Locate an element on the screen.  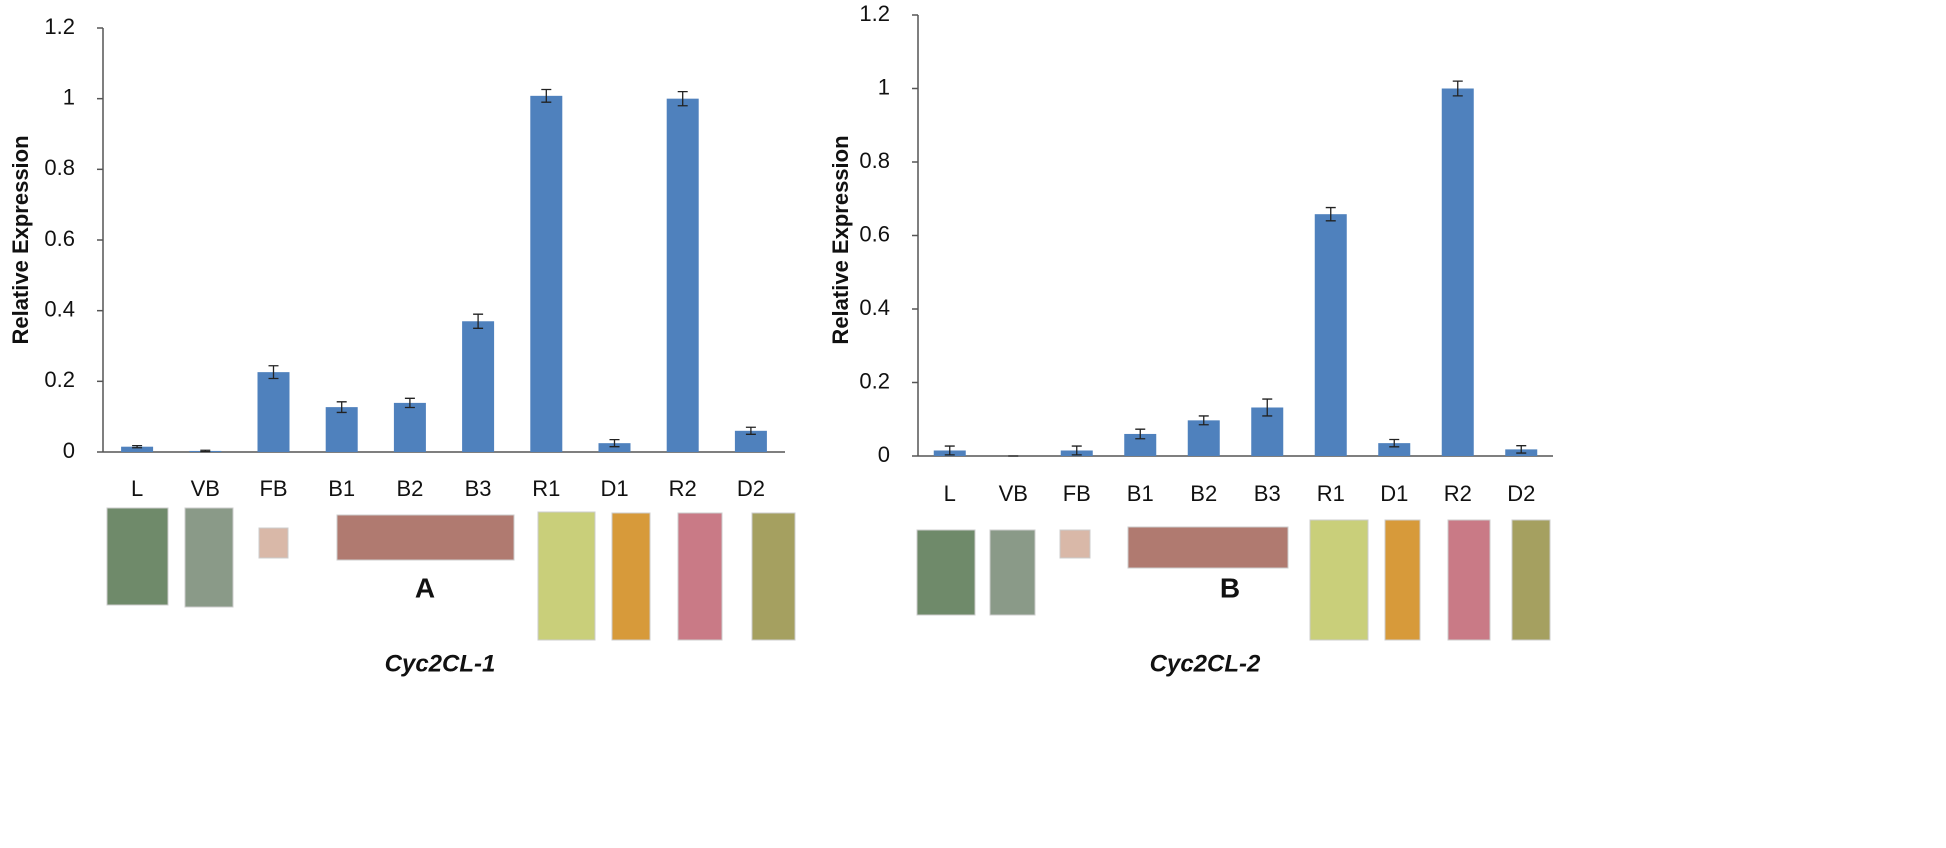
panel-label: B is located at coordinates (1230, 587).